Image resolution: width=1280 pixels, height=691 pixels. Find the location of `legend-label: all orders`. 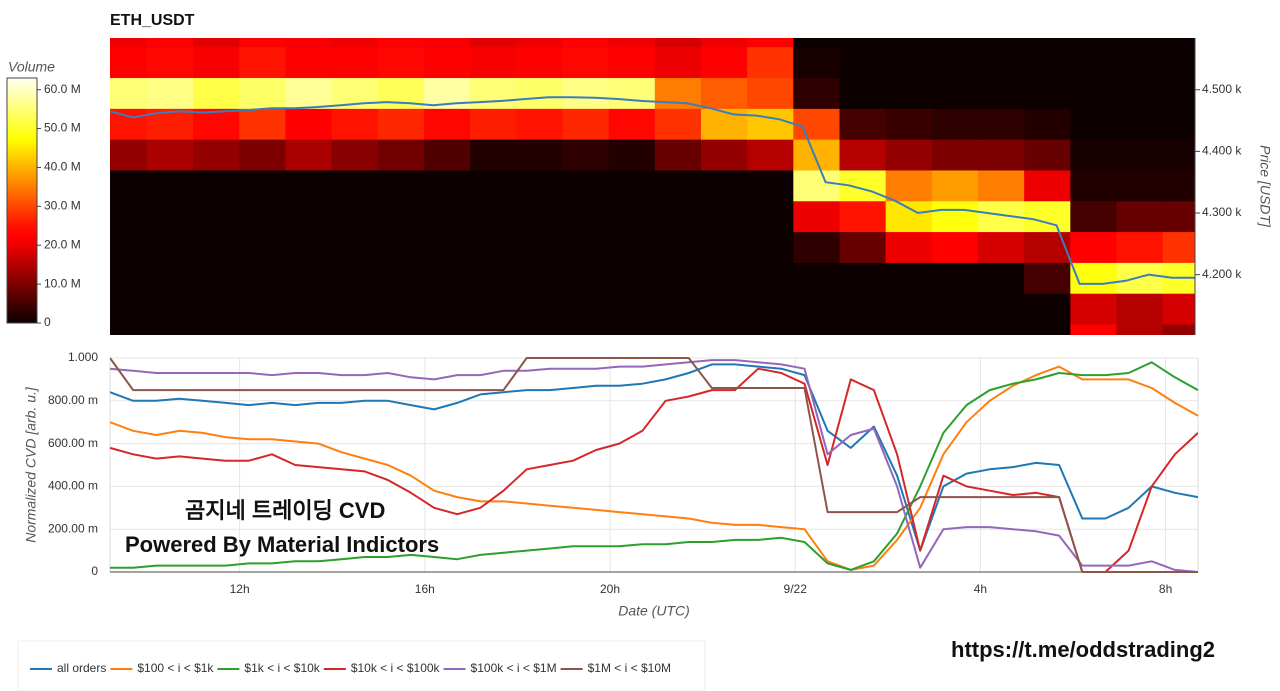

legend-label: all orders is located at coordinates (81, 668).